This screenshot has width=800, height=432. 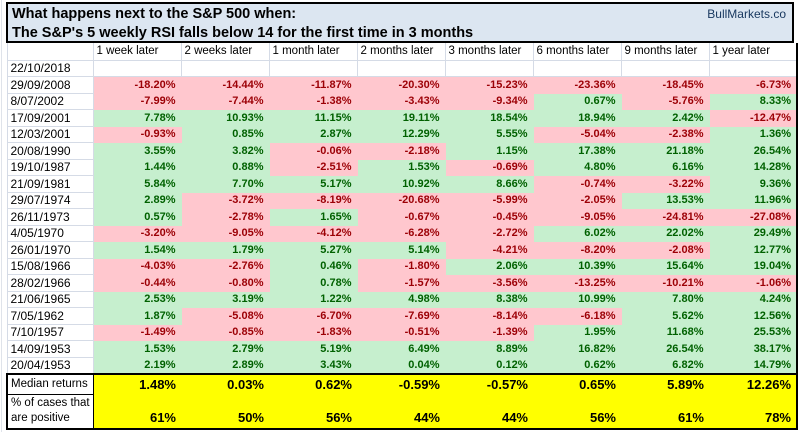 I want to click on table-row: 22/10/2018, so click(x=402, y=68).